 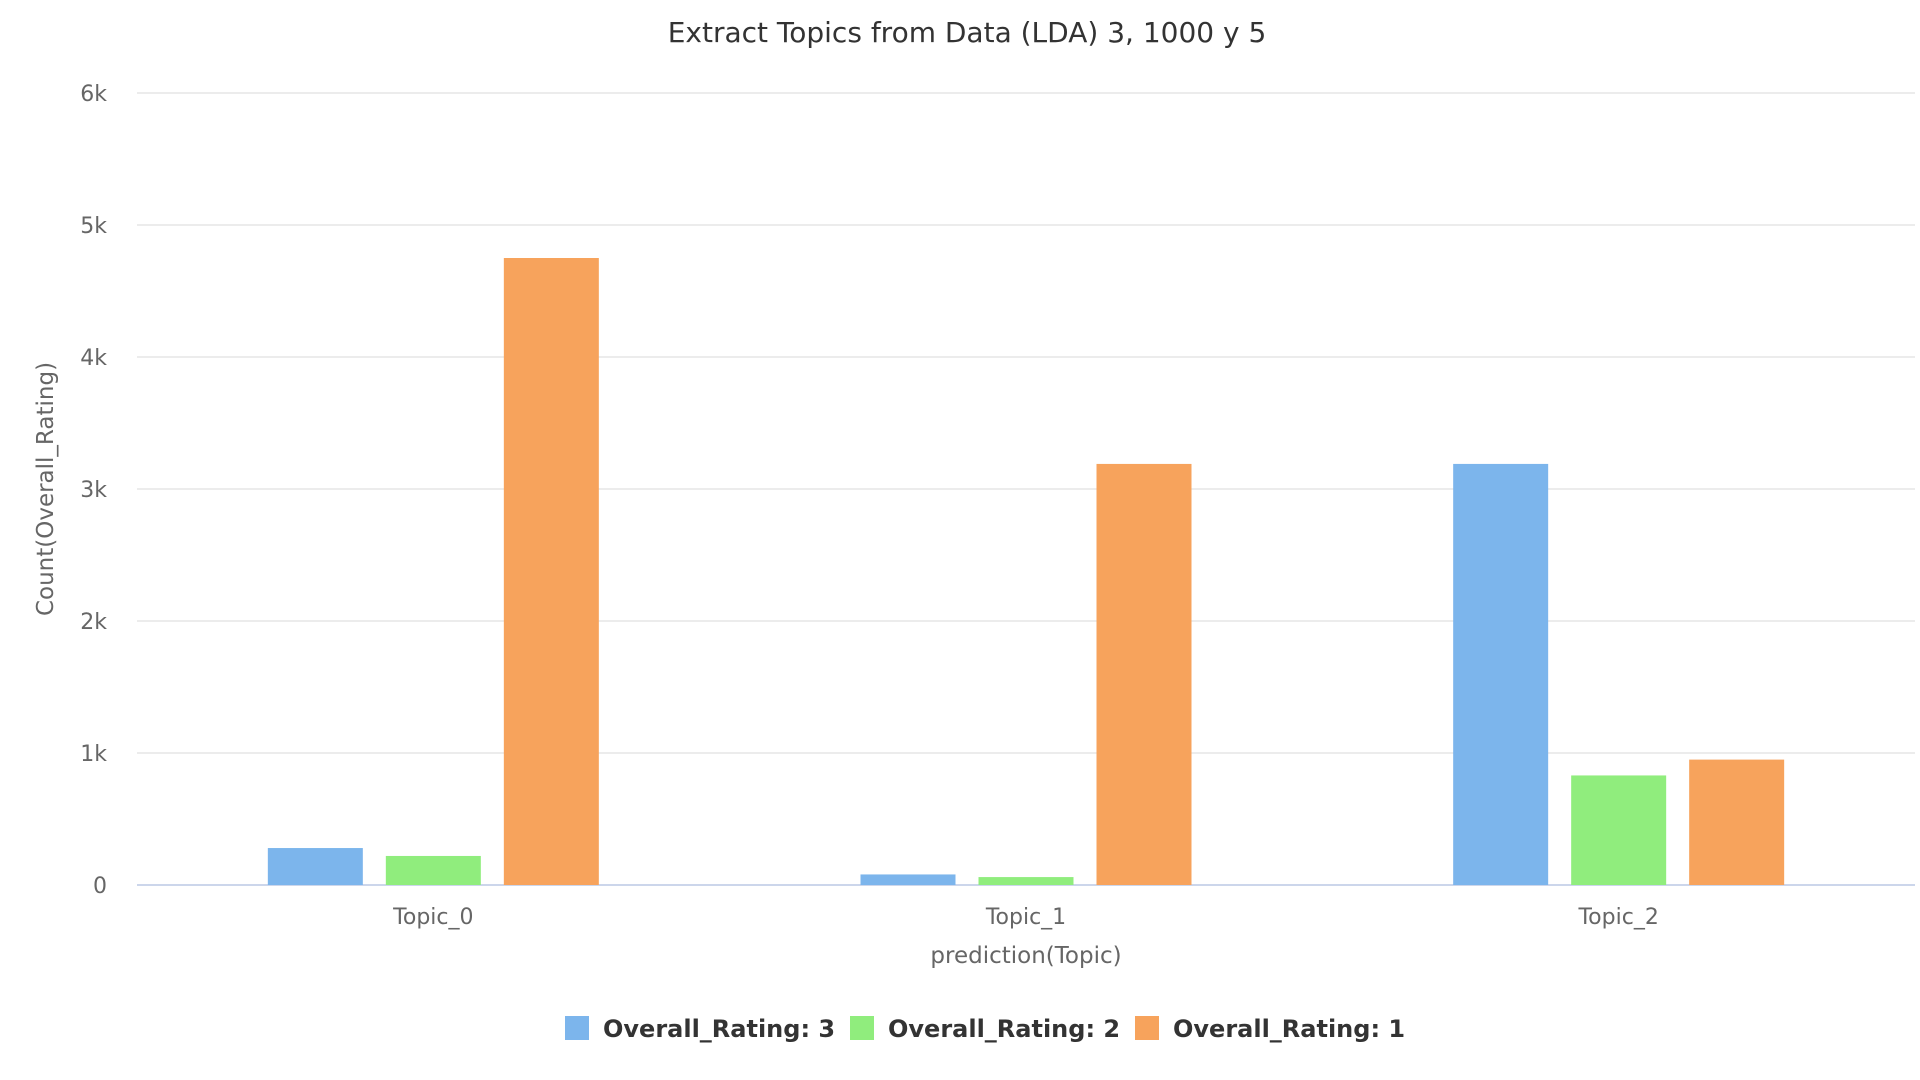 I want to click on x-tick-label: Topic_2, so click(x=1617, y=917).